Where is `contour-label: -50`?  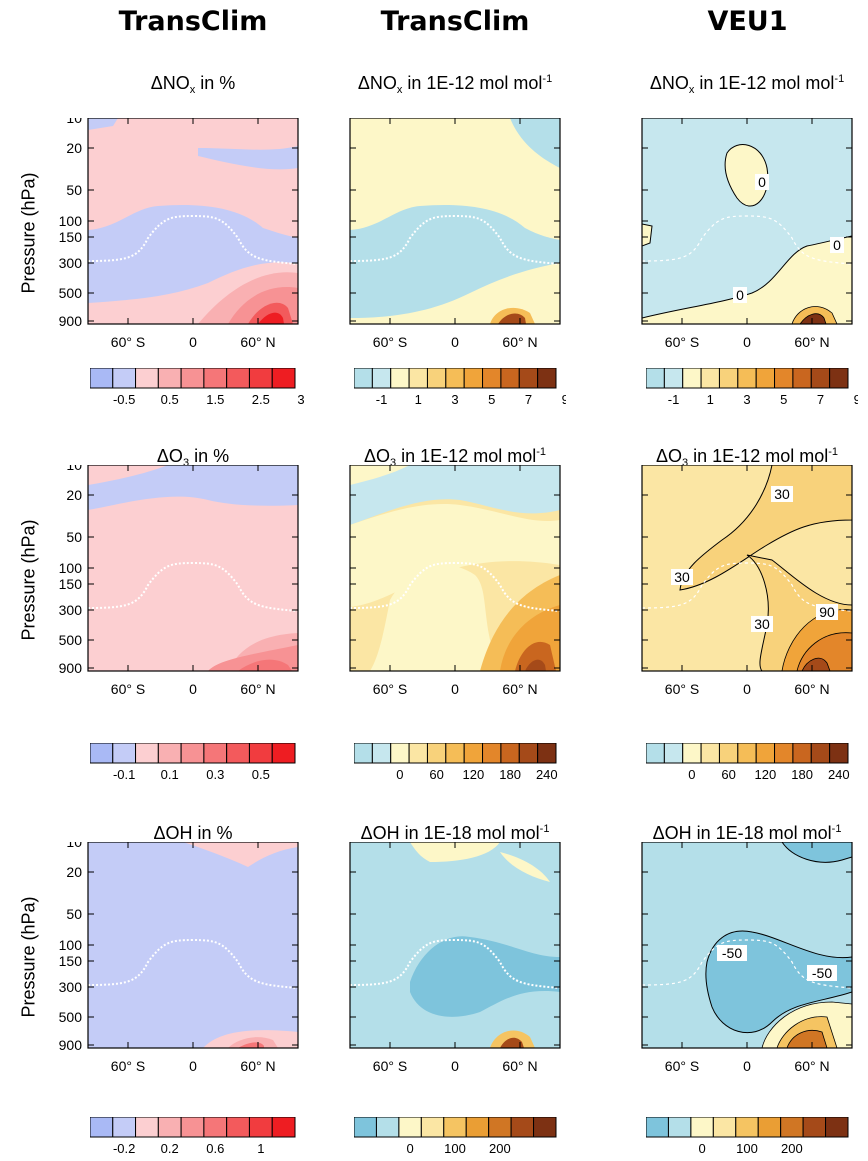 contour-label: -50 is located at coordinates (822, 973).